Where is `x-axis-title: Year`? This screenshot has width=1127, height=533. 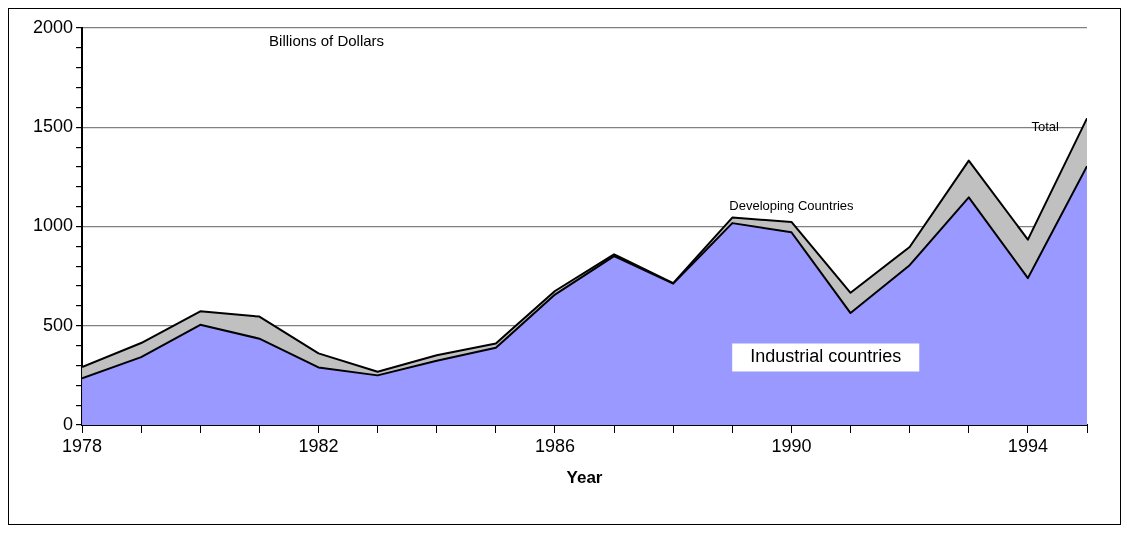 x-axis-title: Year is located at coordinates (584, 478).